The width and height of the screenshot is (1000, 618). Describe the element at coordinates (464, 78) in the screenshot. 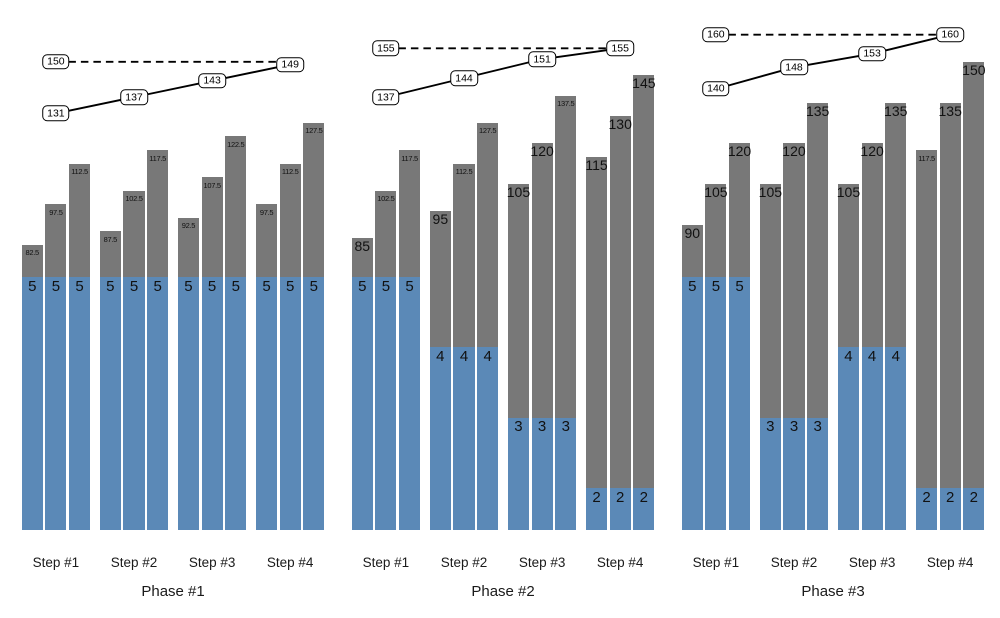

I see `trend-point-label: 144` at that location.